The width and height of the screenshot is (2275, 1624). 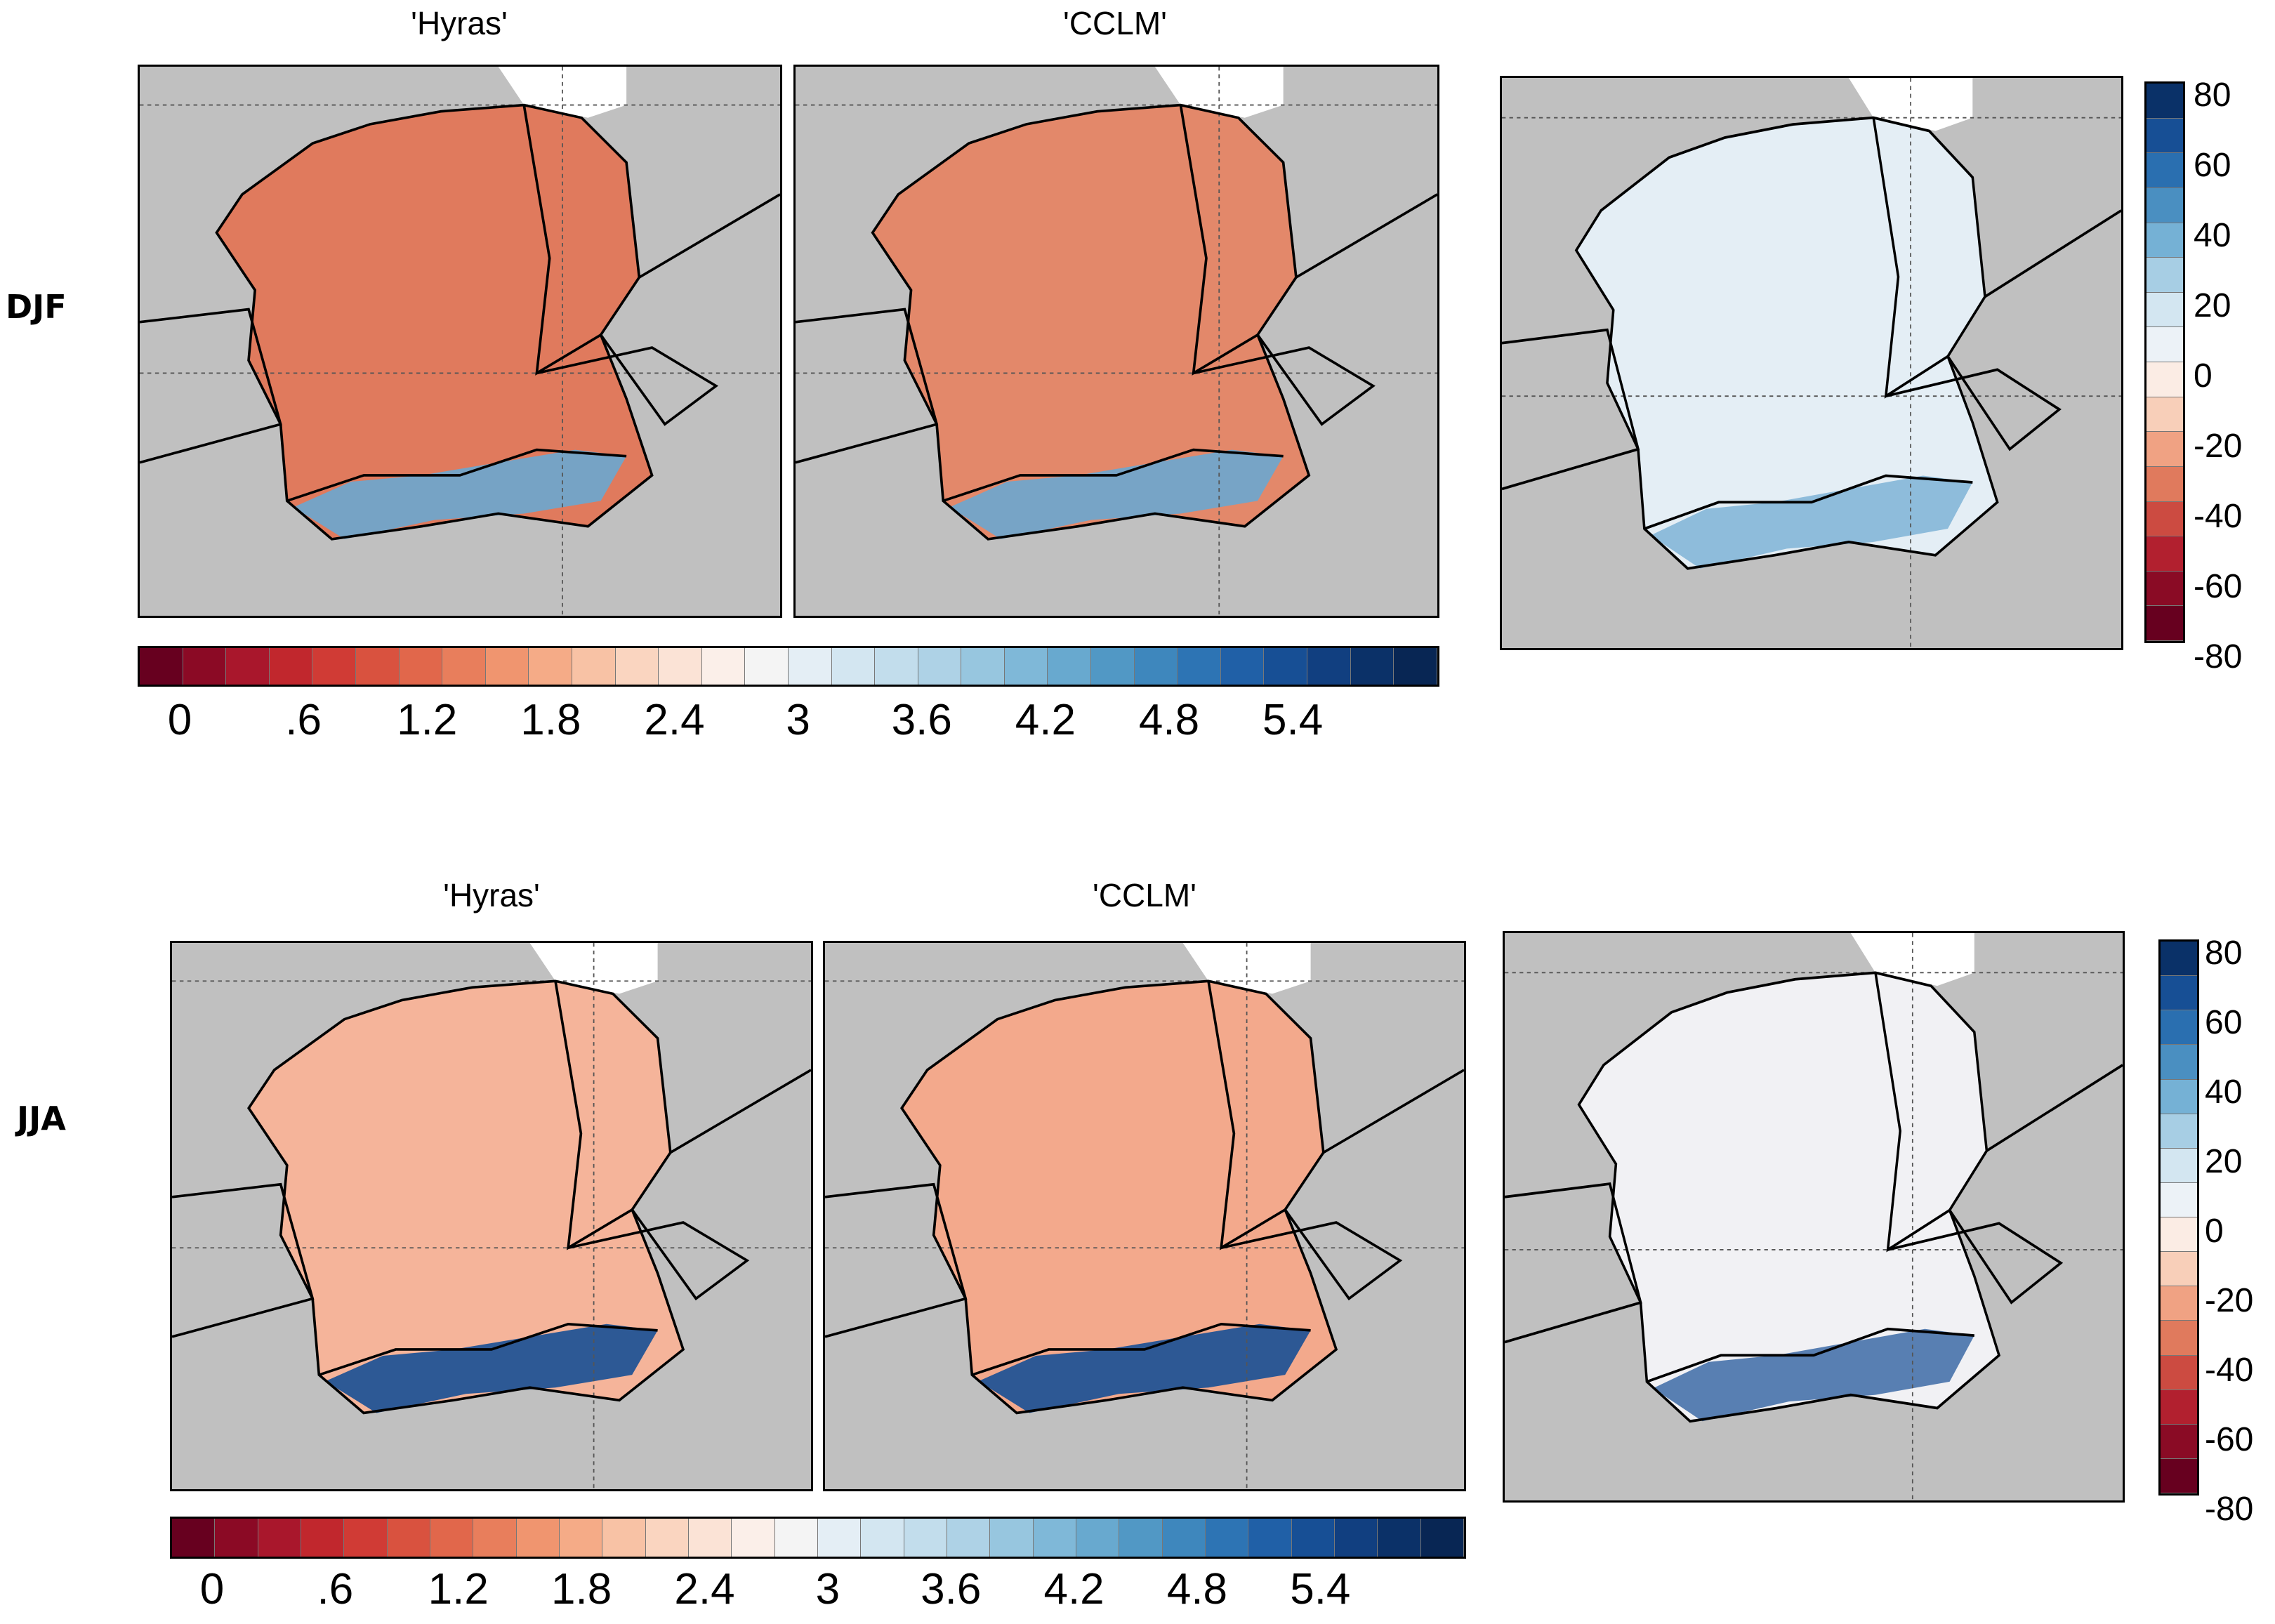 What do you see at coordinates (2229, 1509) in the screenshot?
I see `colorbar-tick-label: -80` at bounding box center [2229, 1509].